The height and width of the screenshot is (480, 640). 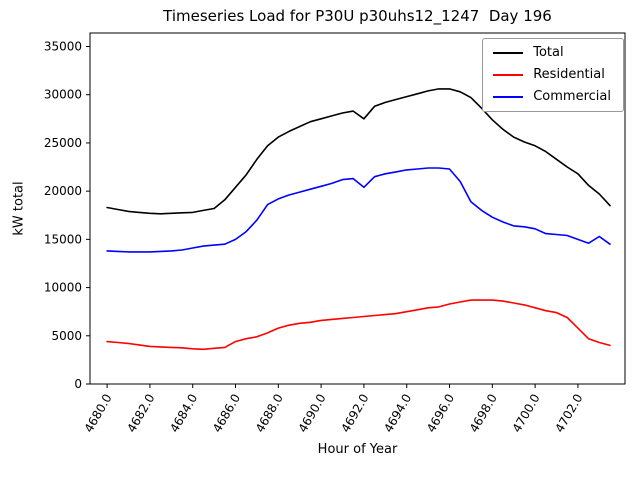 I want to click on x-tick-label: 4698.0, so click(x=483, y=413).